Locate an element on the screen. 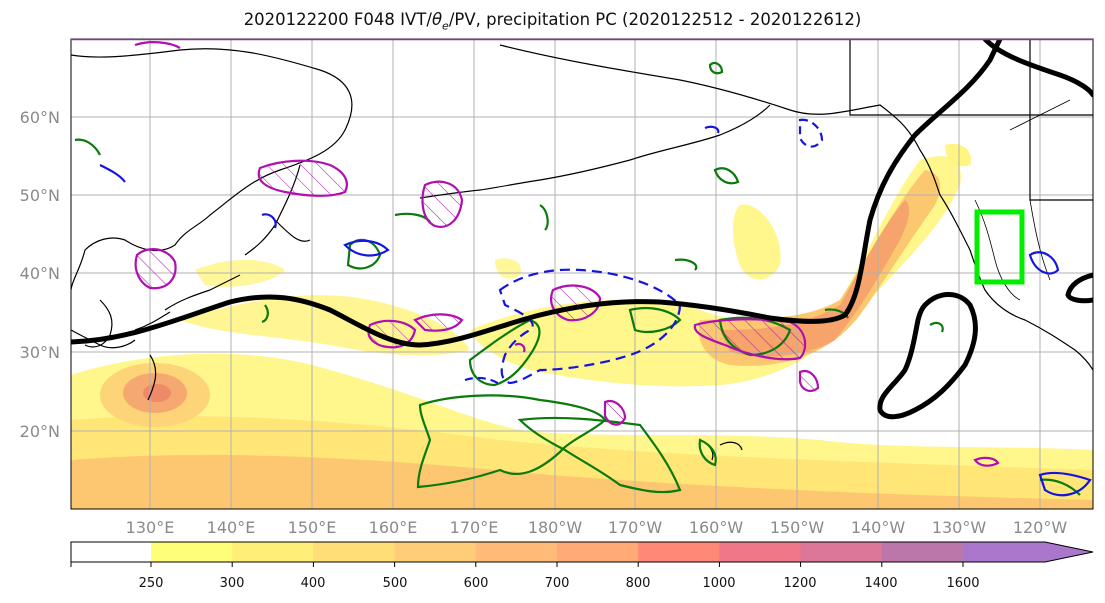 This screenshot has height=603, width=1105. lat-label-20n: 20°N is located at coordinates (40, 431).